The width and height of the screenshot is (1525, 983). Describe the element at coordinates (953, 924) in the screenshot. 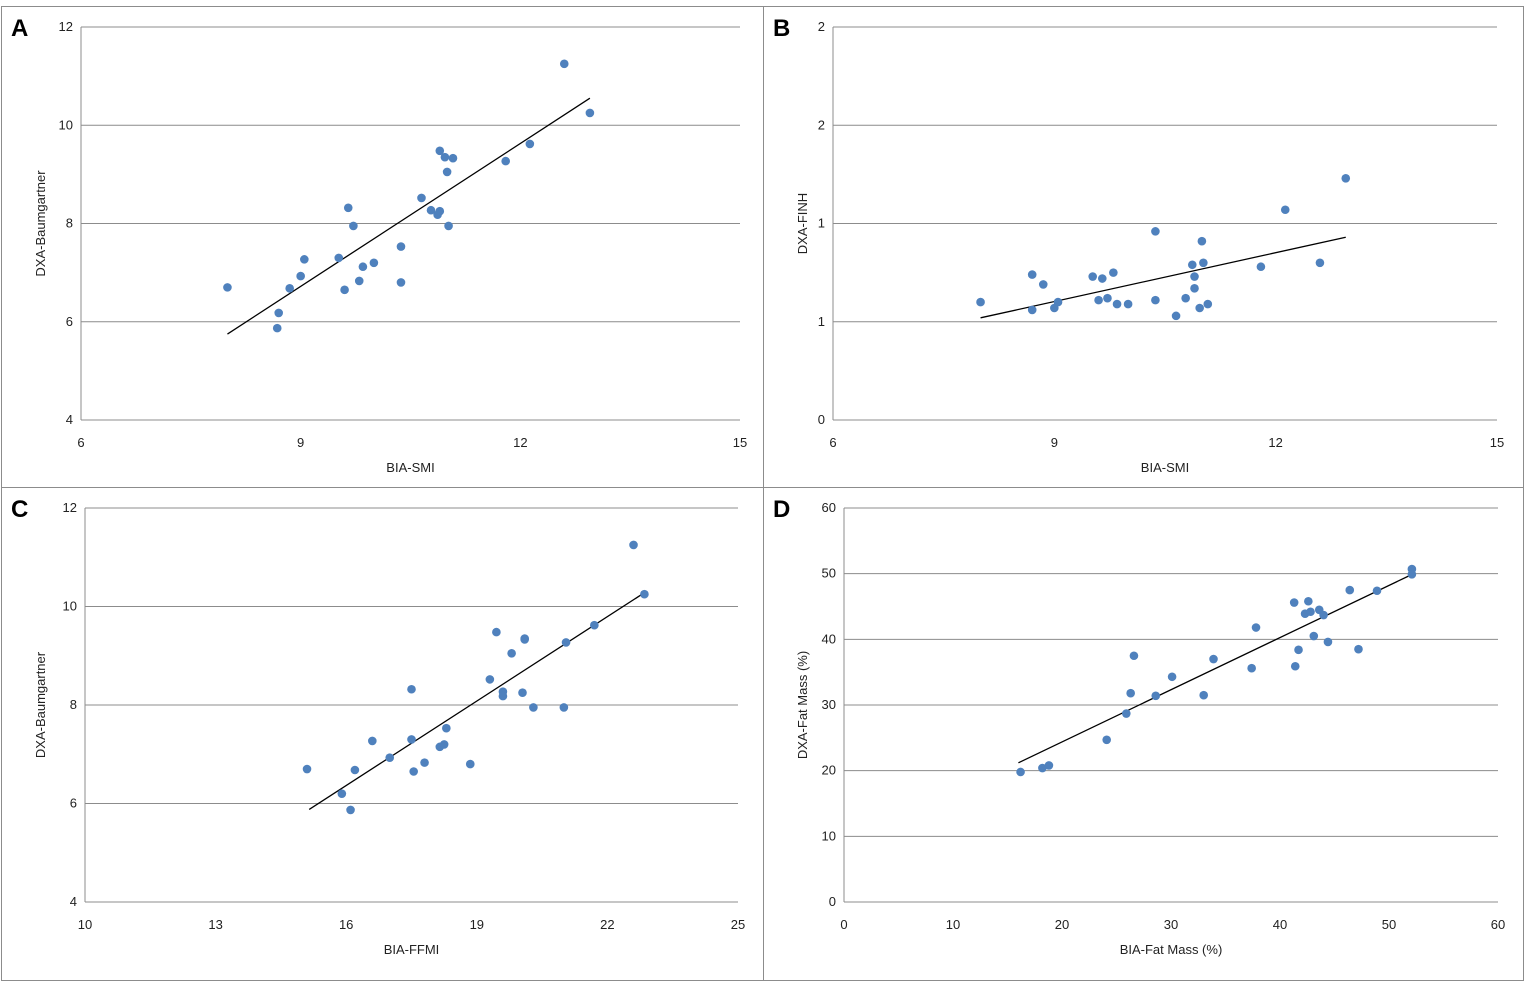

I see `x-tick-label-d-1: 10` at that location.